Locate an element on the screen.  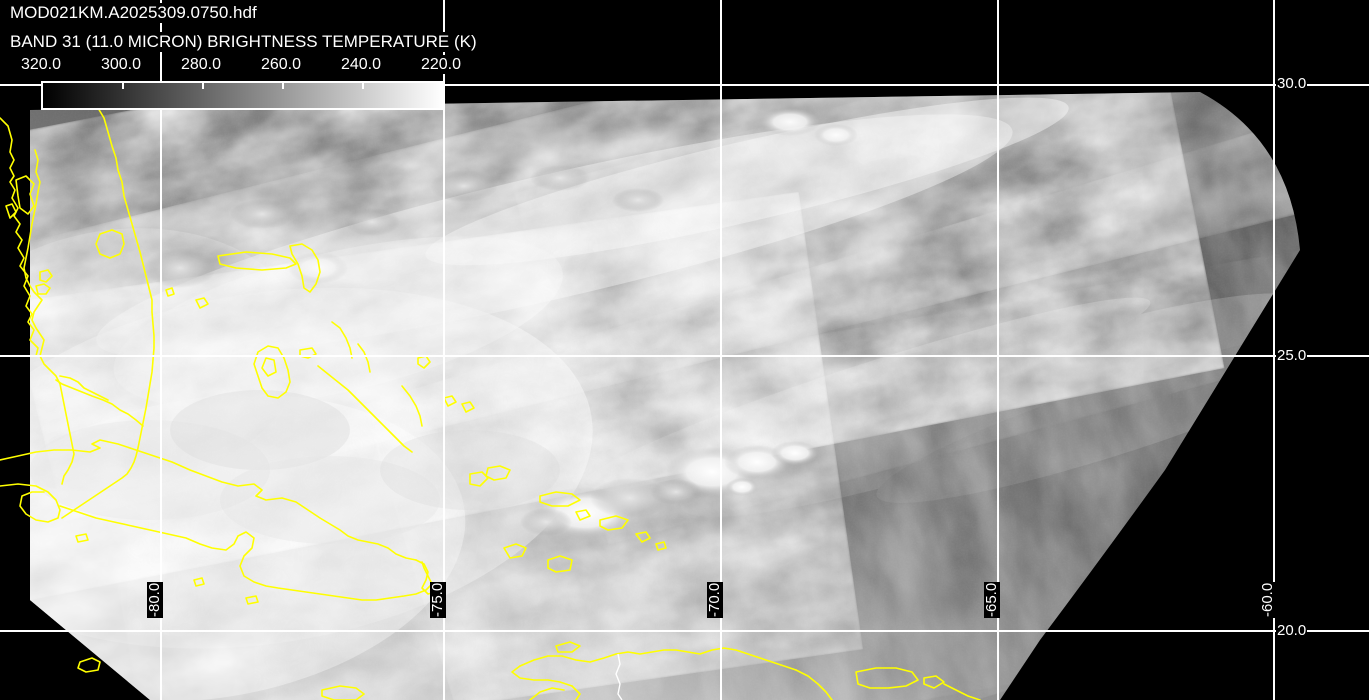
island-bimini is located at coordinates (170, 292).